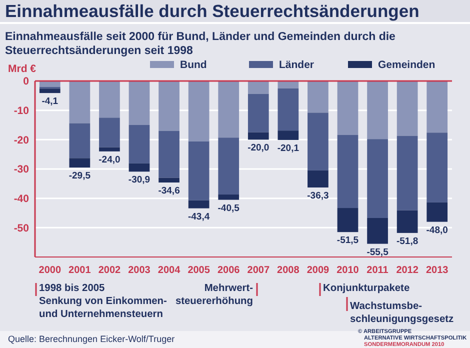 This screenshot has height=348, width=470. I want to click on y-axis-title: Mrd €, so click(22, 69).